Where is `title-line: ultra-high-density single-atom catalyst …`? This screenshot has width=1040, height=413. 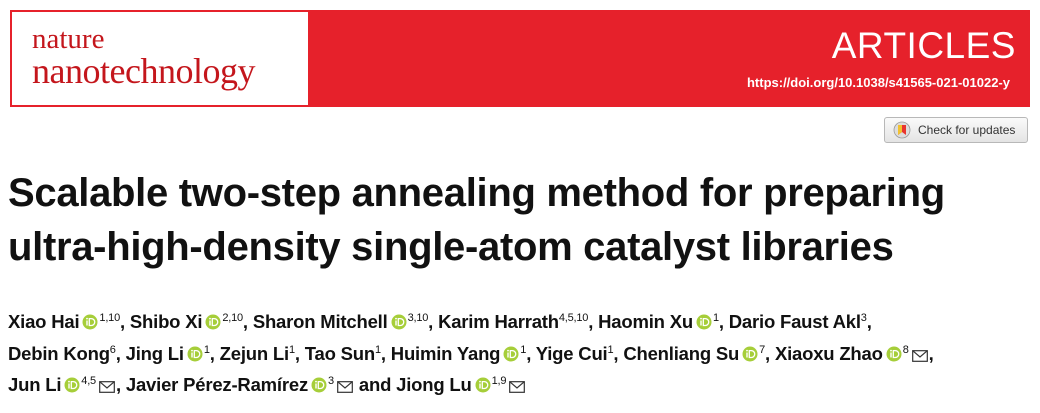
title-line: ultra-high-density single-atom catalyst … is located at coordinates (451, 247).